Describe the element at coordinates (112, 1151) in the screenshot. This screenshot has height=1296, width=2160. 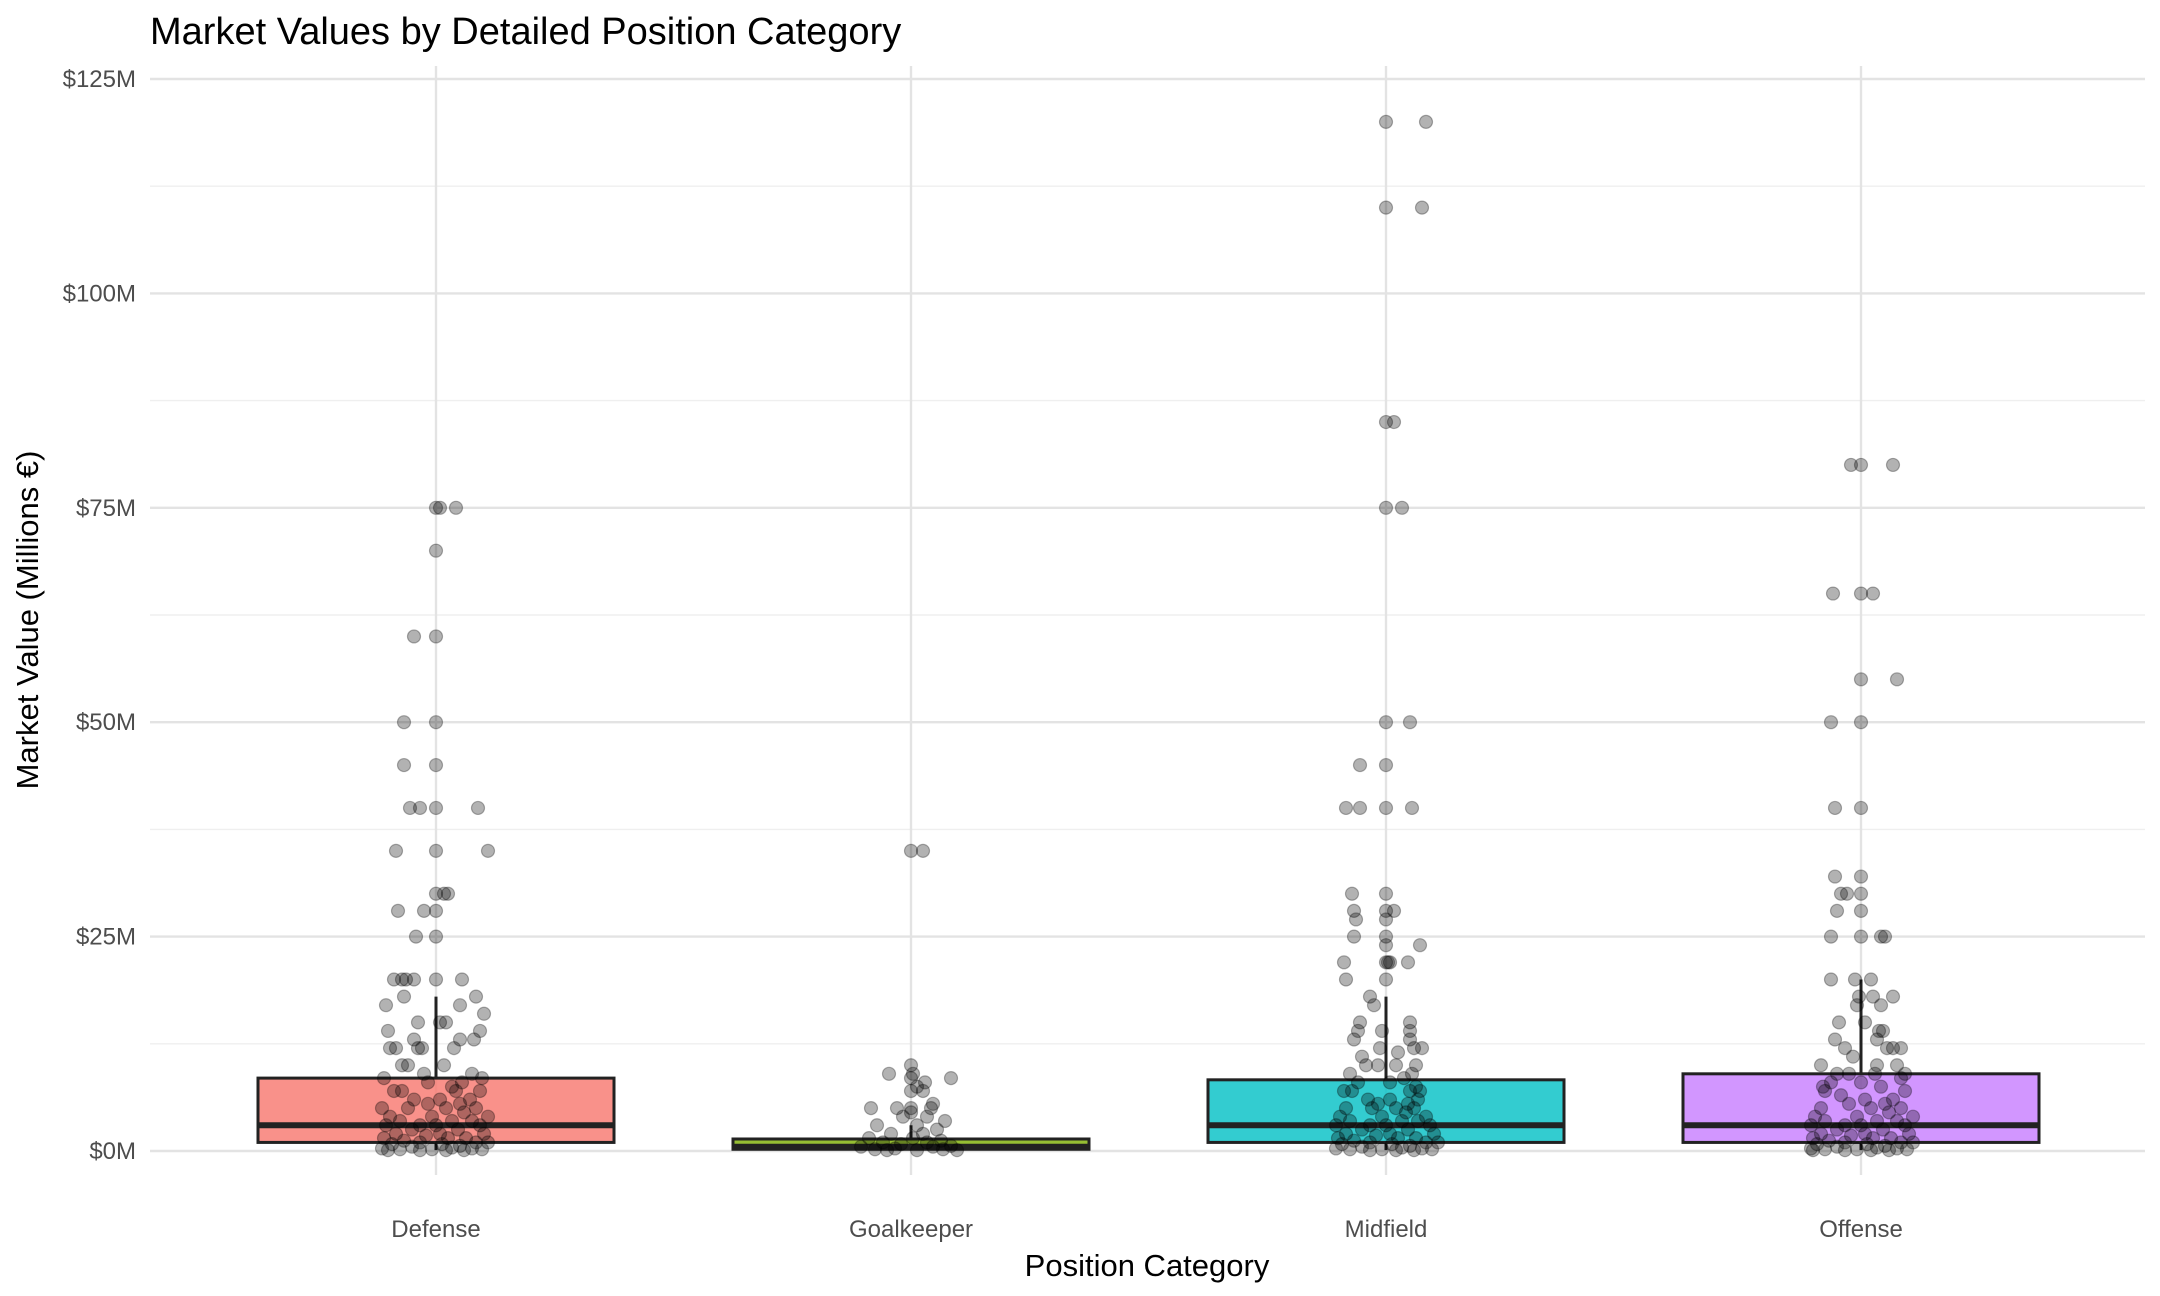
I see `y-tick-label: $0M` at that location.